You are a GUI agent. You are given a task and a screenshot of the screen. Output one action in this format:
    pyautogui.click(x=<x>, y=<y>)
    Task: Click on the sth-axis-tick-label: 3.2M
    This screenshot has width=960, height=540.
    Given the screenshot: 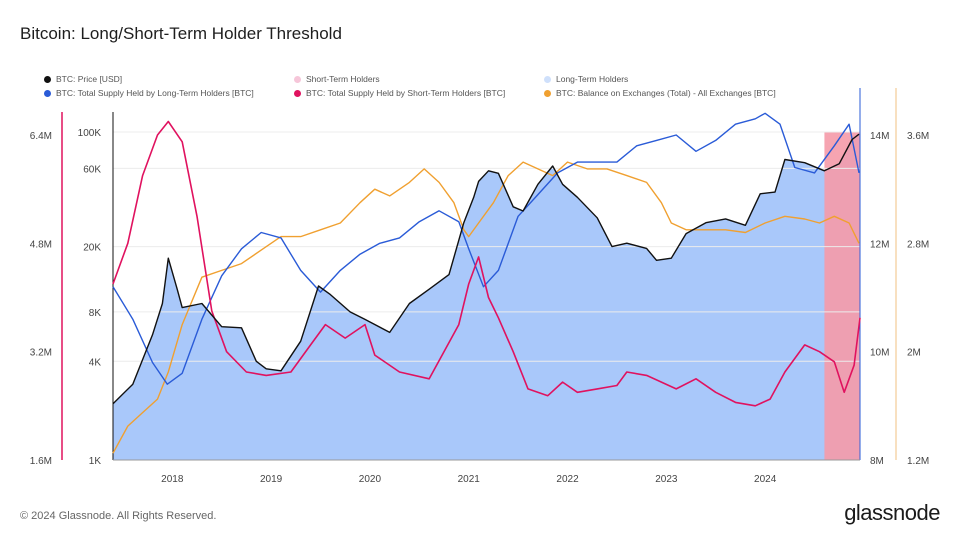 What is the action you would take?
    pyautogui.click(x=41, y=353)
    